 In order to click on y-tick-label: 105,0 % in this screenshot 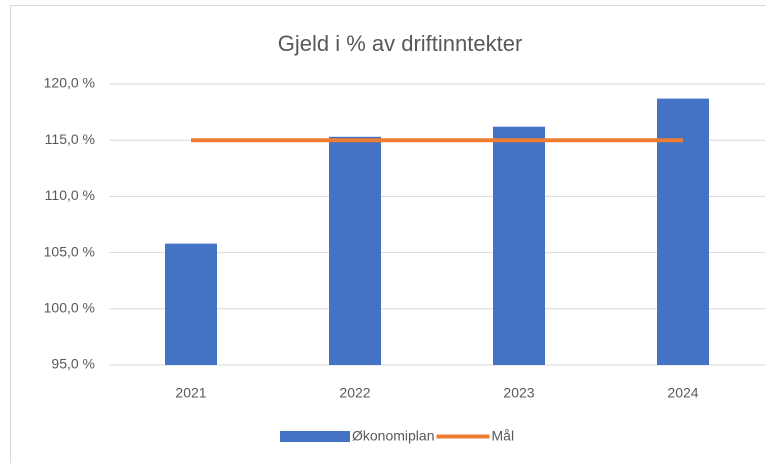, I will do `click(69, 251)`.